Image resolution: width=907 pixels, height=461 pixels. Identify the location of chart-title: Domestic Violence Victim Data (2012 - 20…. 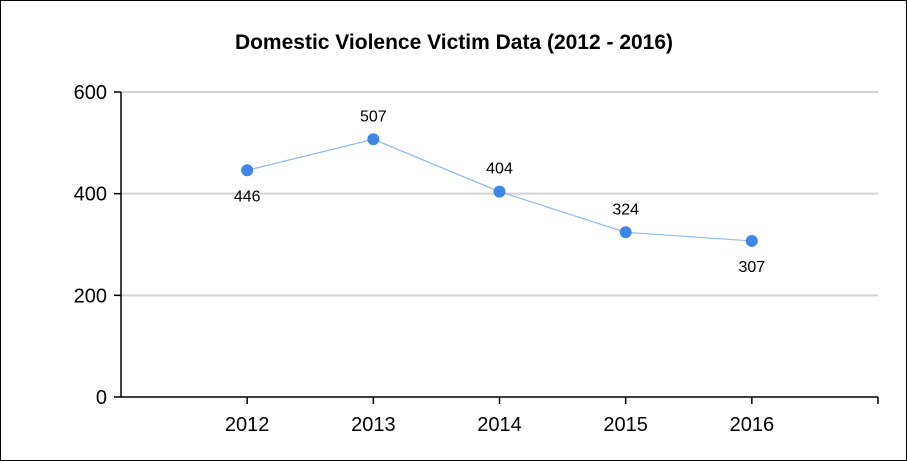
(454, 42).